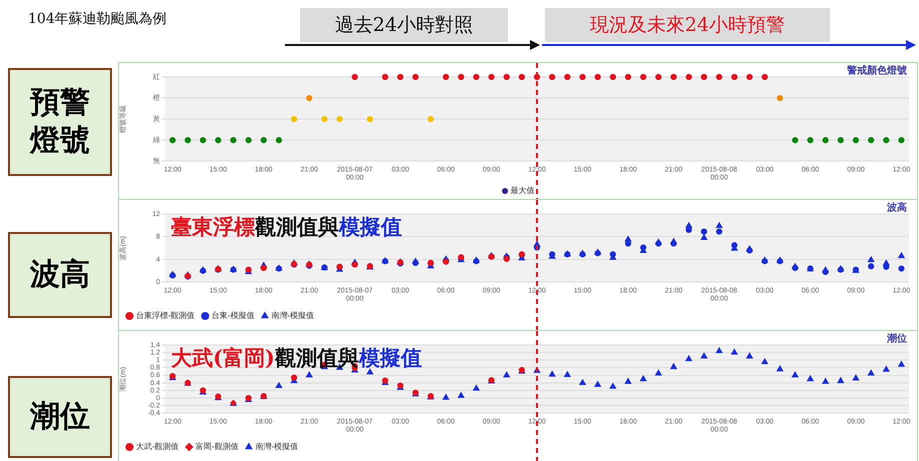 This screenshot has height=461, width=919. What do you see at coordinates (157, 447) in the screenshot?
I see `legend-label: 大武-觀測值` at bounding box center [157, 447].